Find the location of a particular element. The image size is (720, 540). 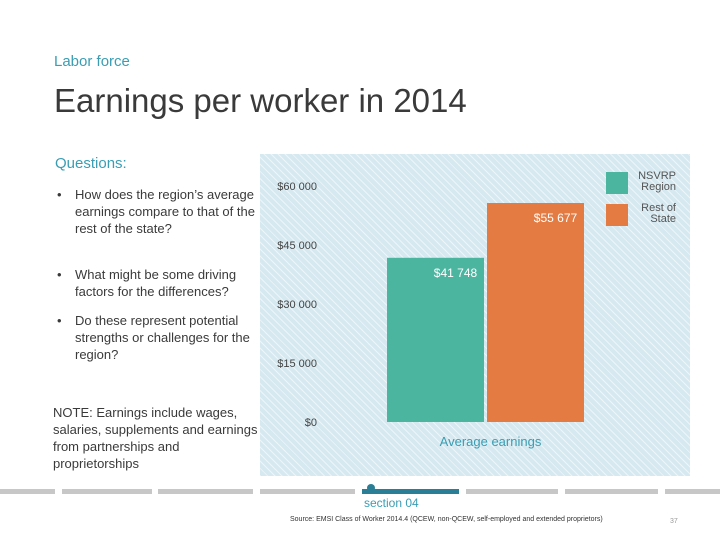

section-label: section 04 is located at coordinates (391, 503).